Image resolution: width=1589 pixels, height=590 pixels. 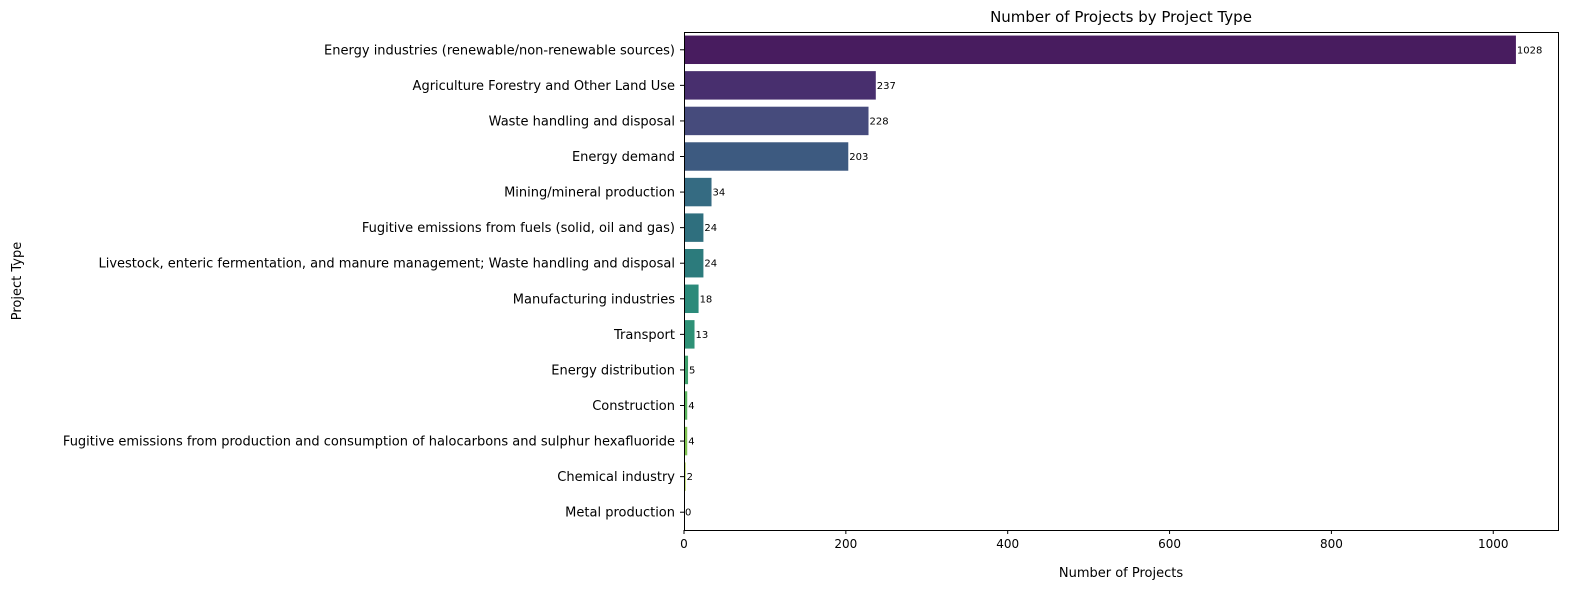 I want to click on value-label: 18, so click(x=706, y=299).